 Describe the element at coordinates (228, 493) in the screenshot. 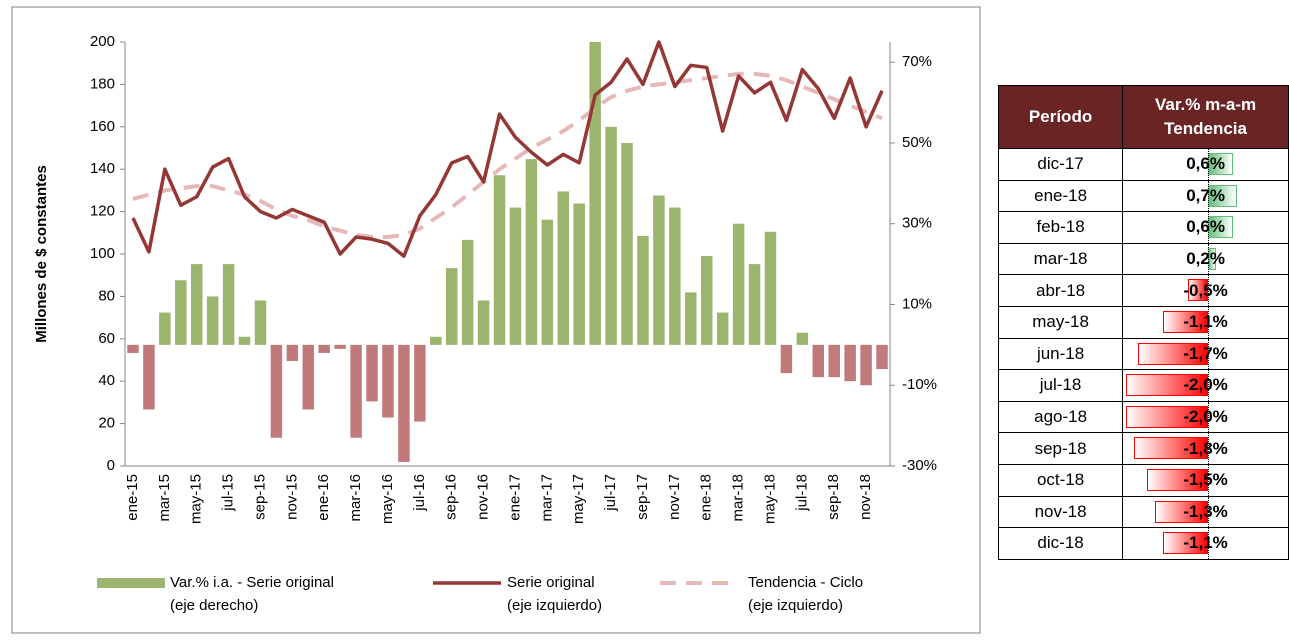

I see `x-tick-label: jul-15` at that location.